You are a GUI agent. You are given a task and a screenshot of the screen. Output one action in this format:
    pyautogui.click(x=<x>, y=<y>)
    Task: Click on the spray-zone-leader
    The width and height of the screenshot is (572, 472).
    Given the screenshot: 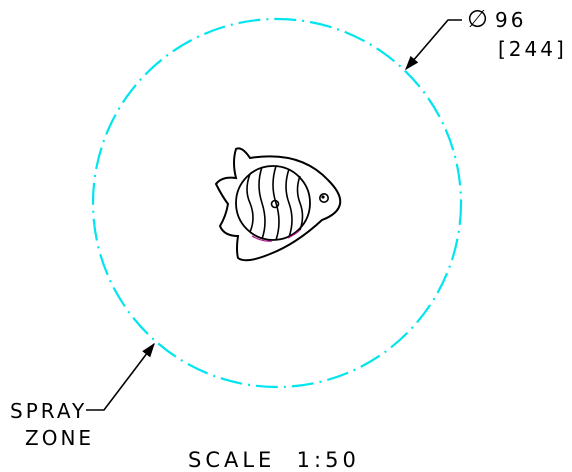 What is the action you would take?
    pyautogui.click(x=120, y=376)
    